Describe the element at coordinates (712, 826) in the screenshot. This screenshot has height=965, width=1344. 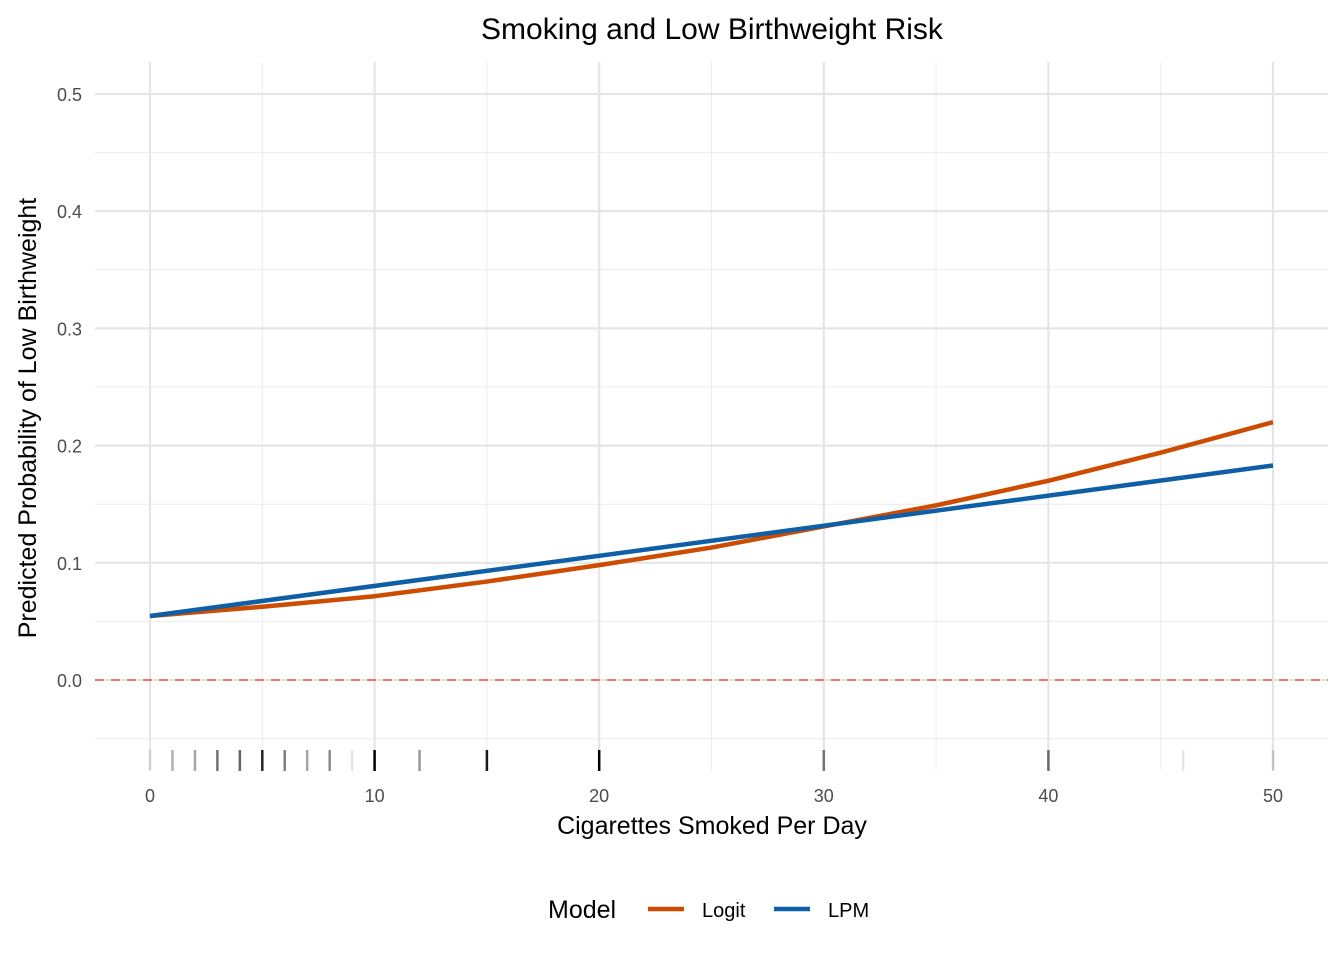
I see `x-axis-label: Cigarettes Smoked Per Day` at that location.